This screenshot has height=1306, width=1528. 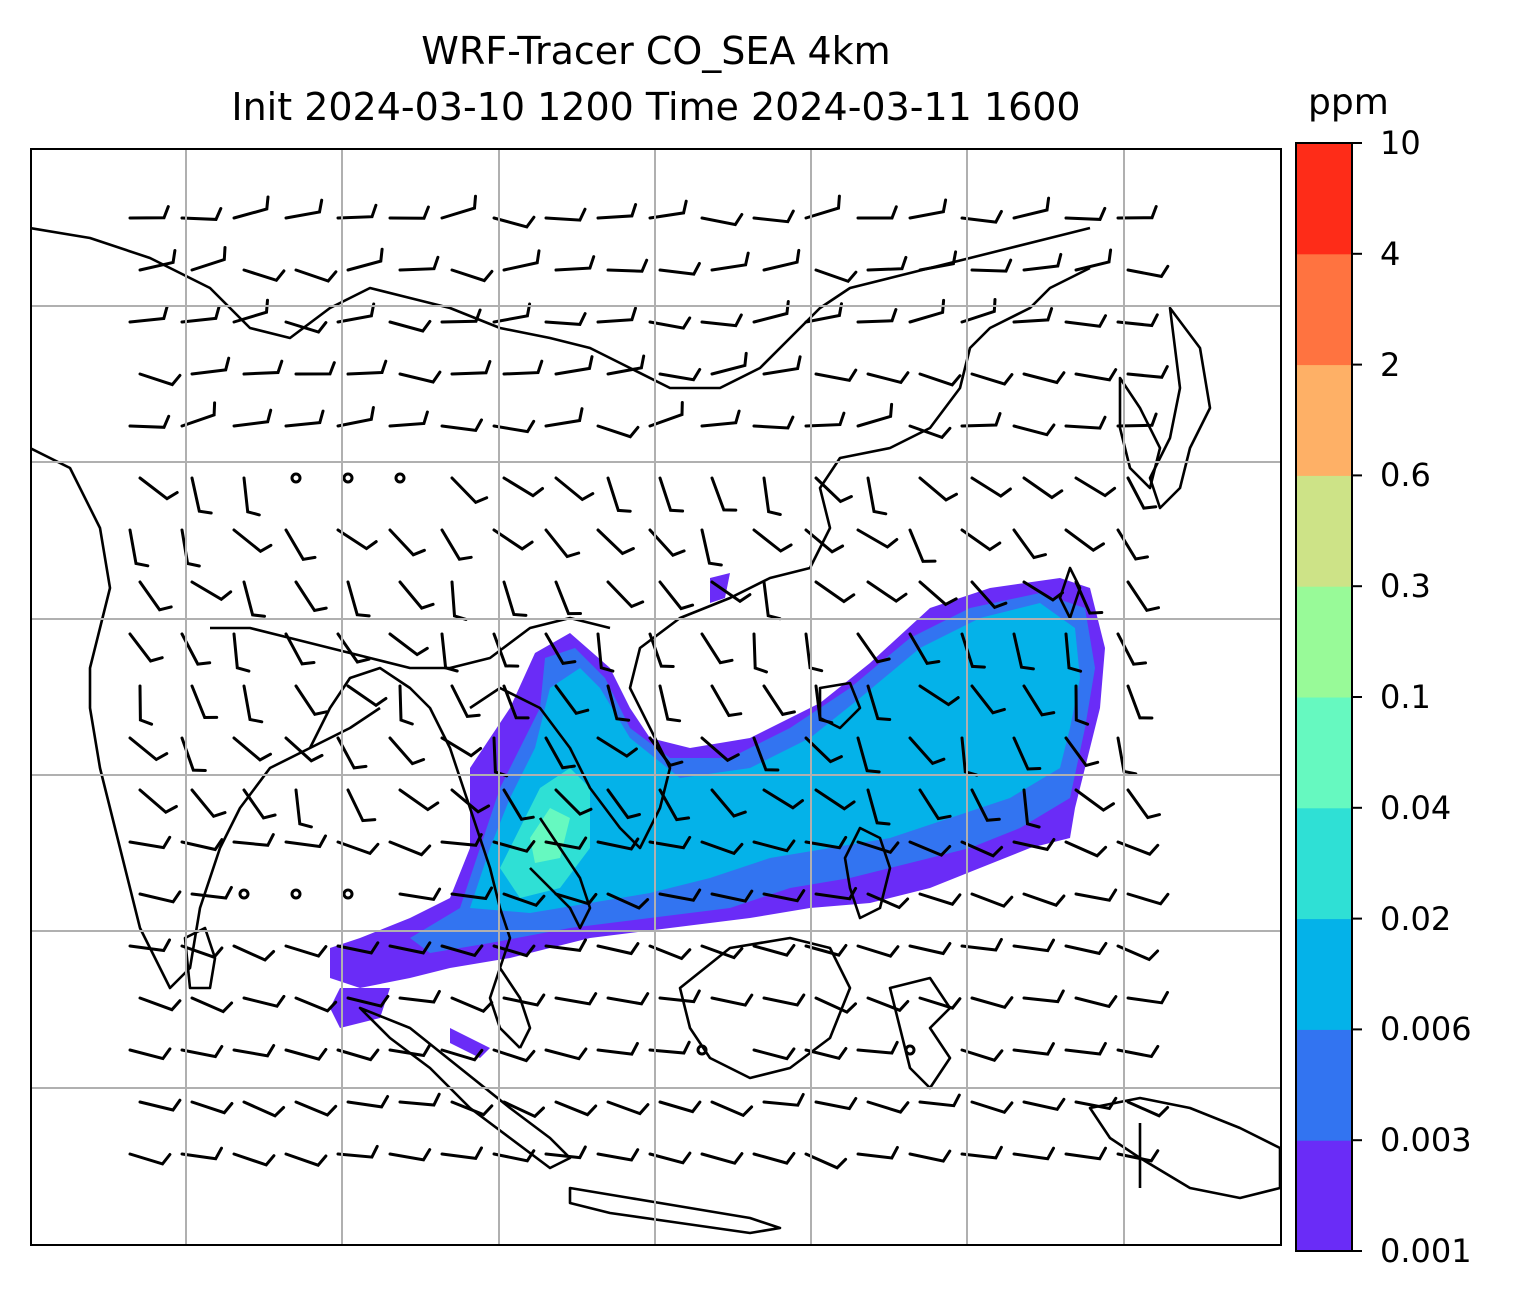 I want to click on colorbar-tick-label: 0.04, so click(x=1416, y=807).